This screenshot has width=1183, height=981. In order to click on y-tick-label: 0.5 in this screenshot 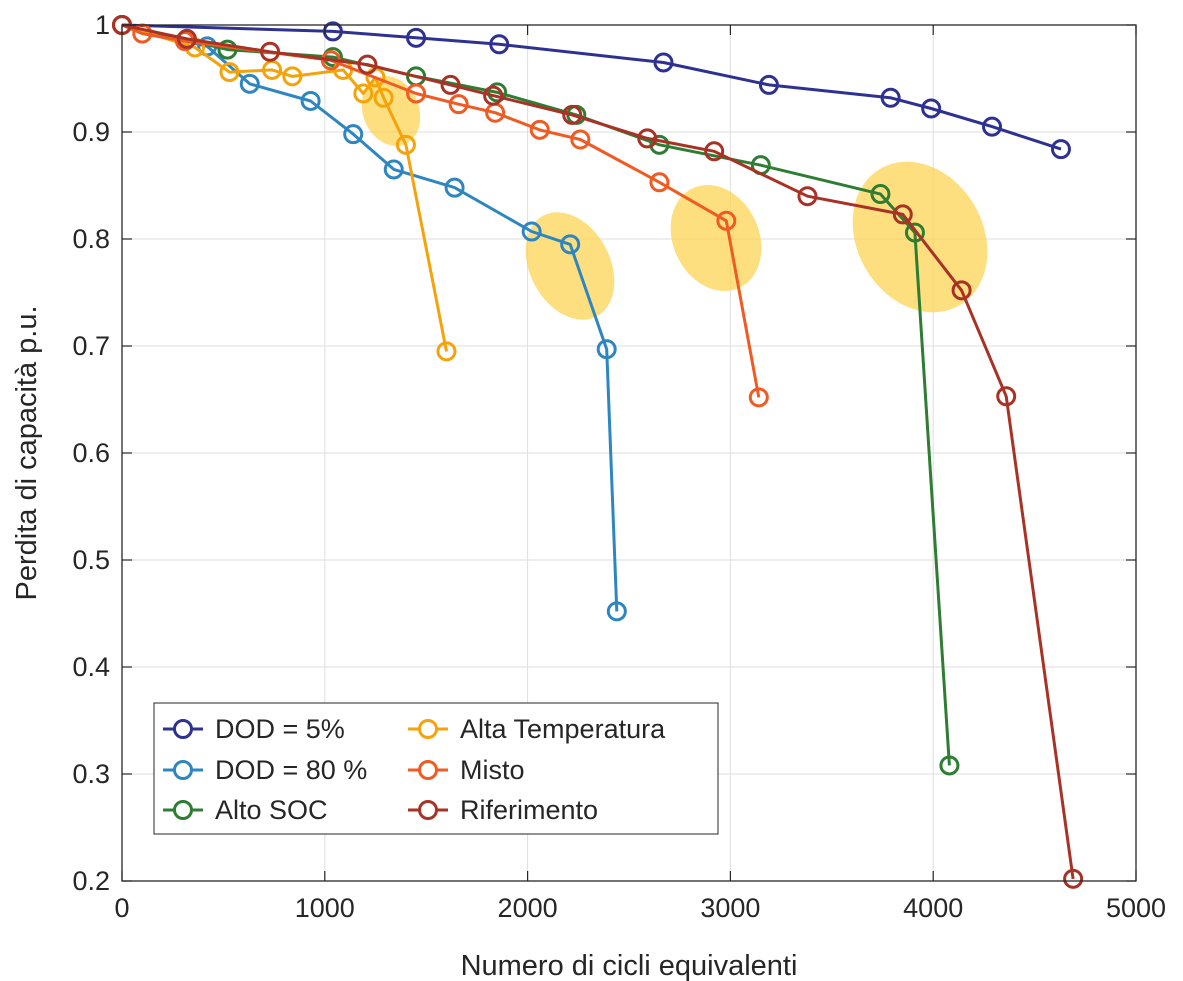, I will do `click(91, 560)`.